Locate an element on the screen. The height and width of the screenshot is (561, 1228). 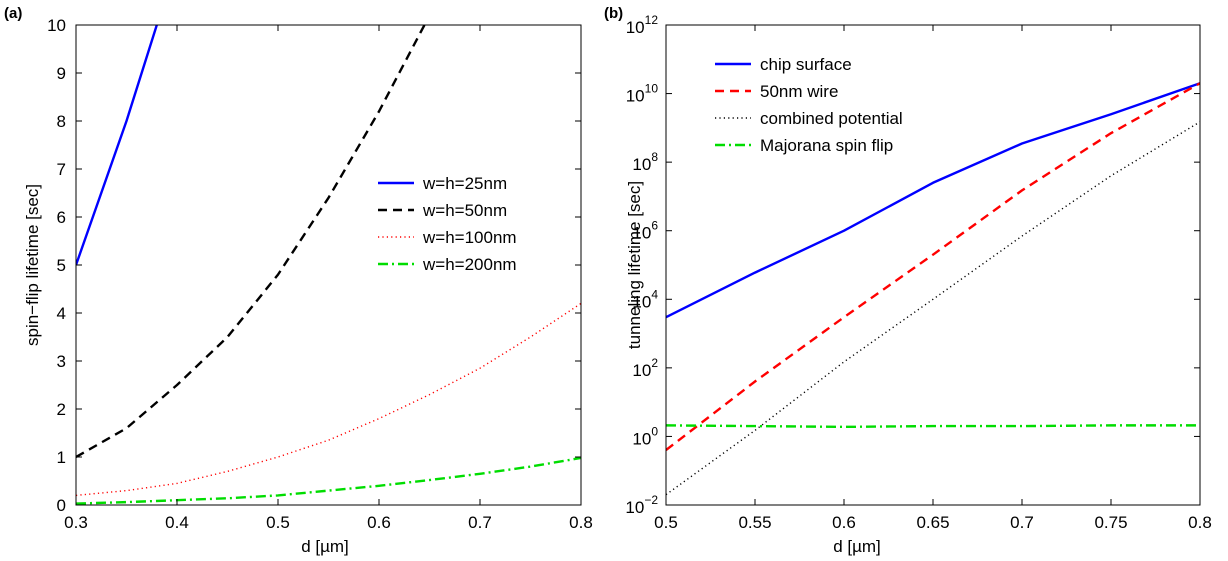
x-tick-label: 0.3 is located at coordinates (76, 522).